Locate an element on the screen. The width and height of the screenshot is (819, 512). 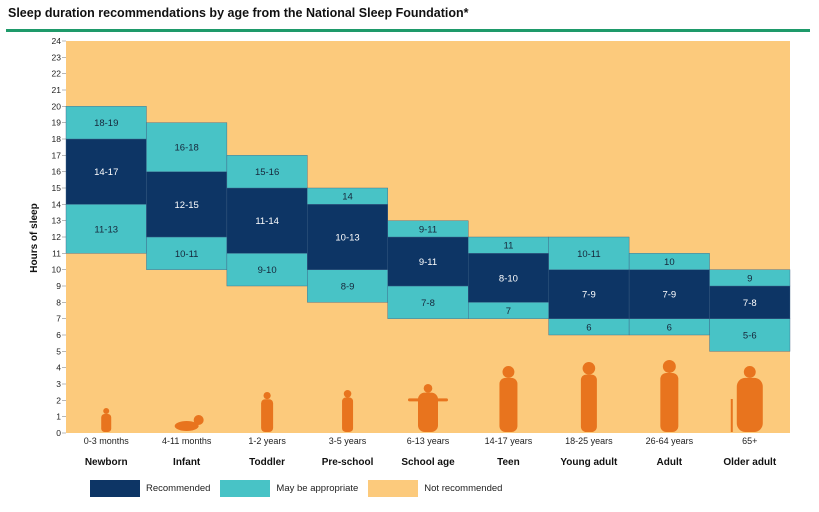
legend-label: Not recommended is located at coordinates (463, 488).